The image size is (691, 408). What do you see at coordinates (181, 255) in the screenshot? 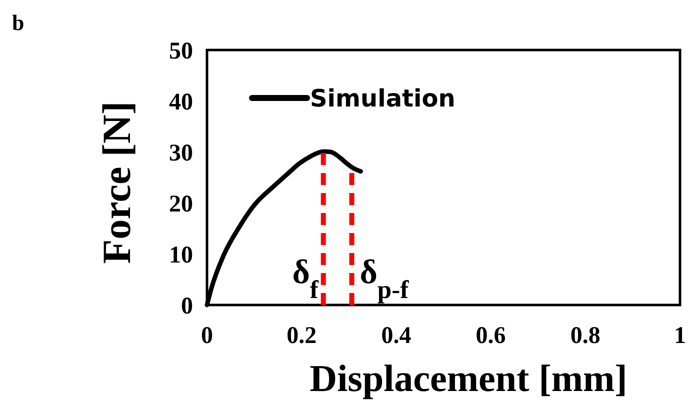
I see `y-tick-label: 10` at bounding box center [181, 255].